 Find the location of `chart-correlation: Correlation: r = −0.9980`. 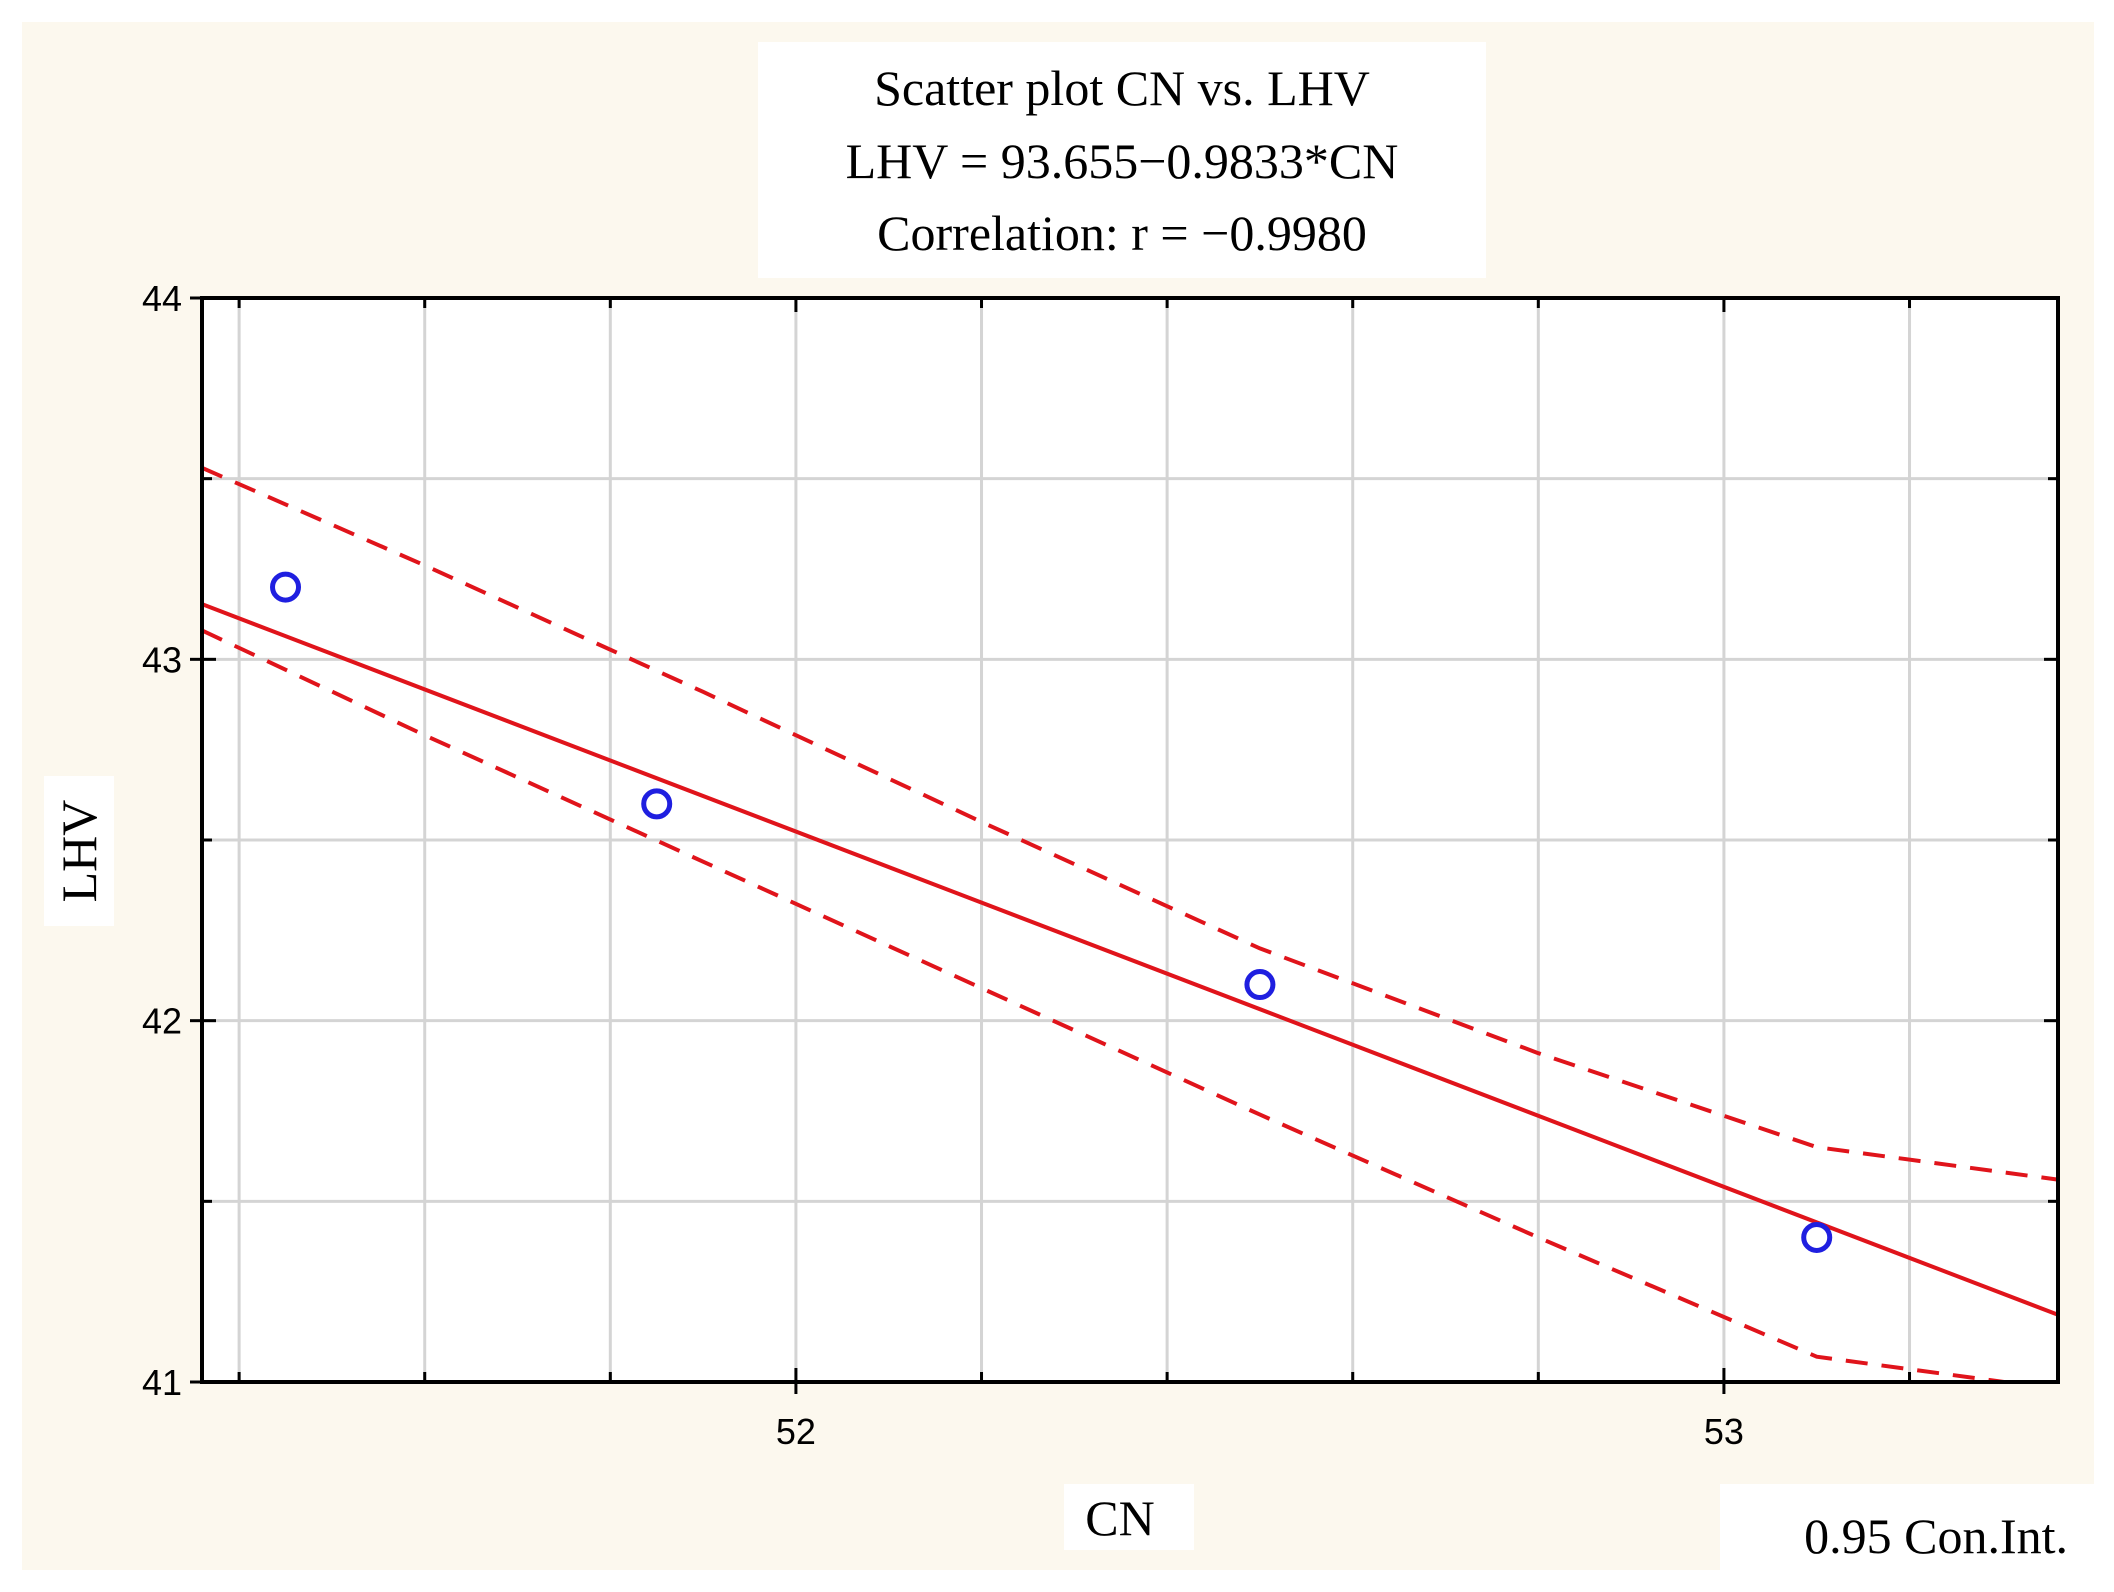

chart-correlation: Correlation: r = −0.9980 is located at coordinates (1122, 233).